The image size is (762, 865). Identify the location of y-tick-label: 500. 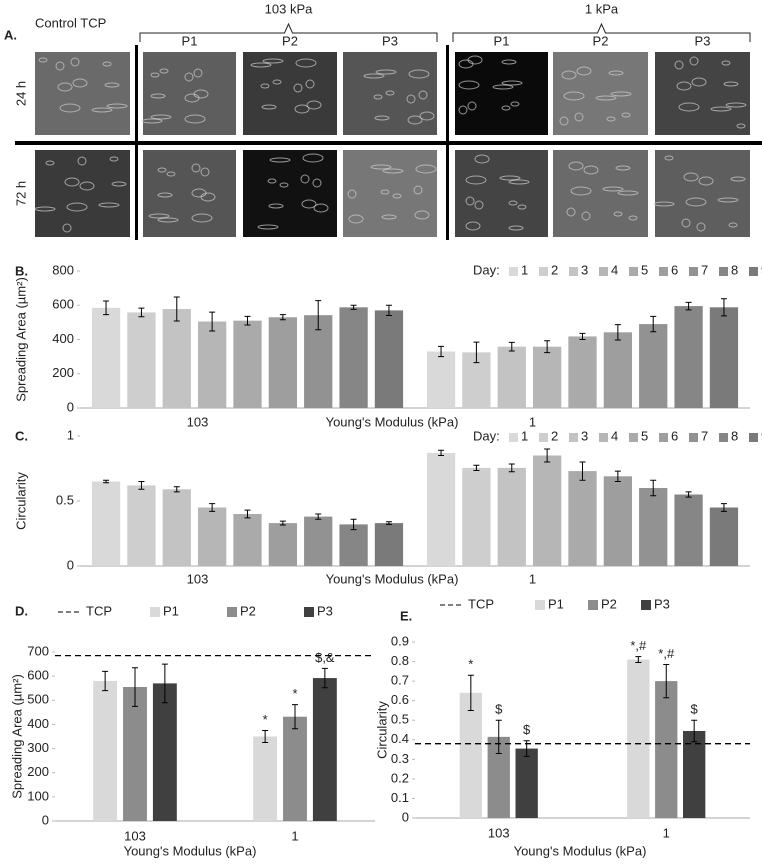
(38, 699).